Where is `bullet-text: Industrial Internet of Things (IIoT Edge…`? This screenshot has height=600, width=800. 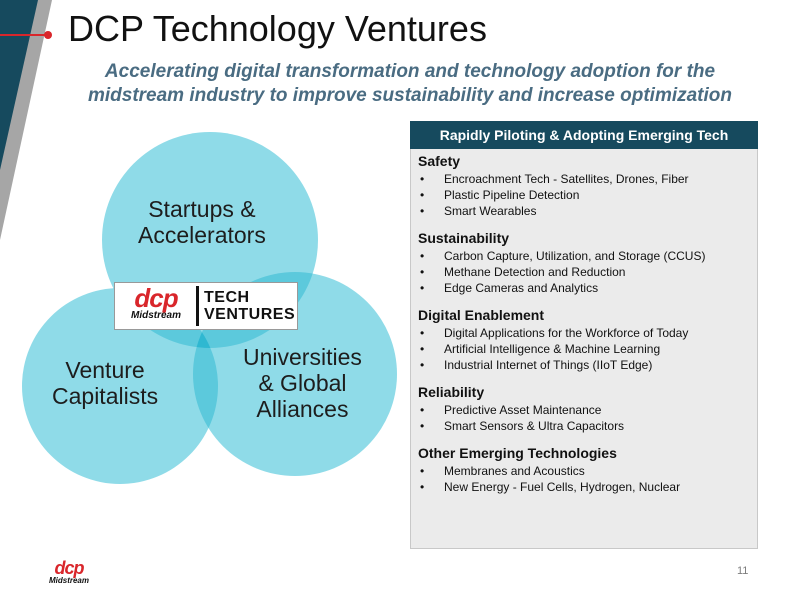 bullet-text: Industrial Internet of Things (IIoT Edge… is located at coordinates (548, 365).